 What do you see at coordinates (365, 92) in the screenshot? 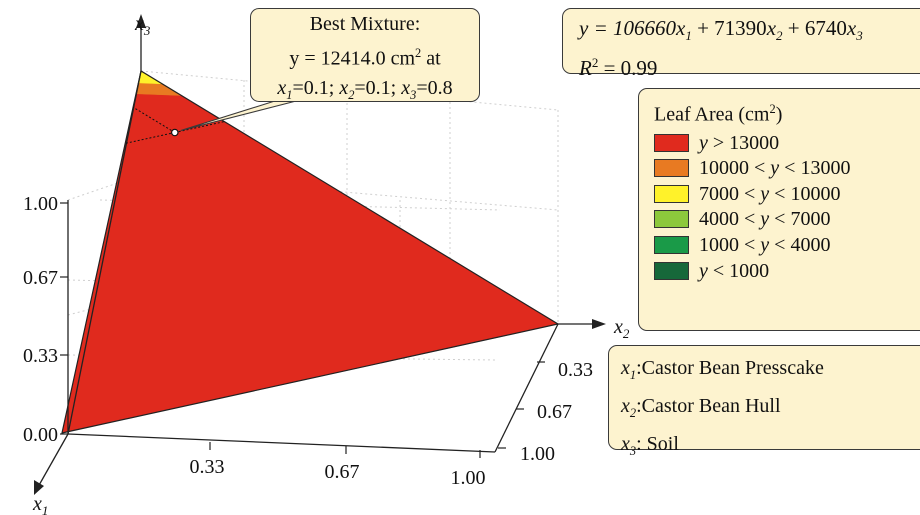
I see `best-mixture-point: x1=0.1; x2=0.1; x3=0.8` at bounding box center [365, 92].